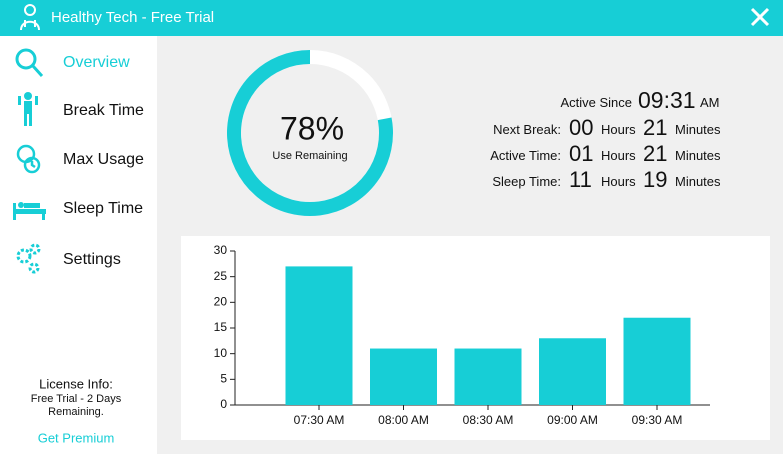  What do you see at coordinates (223, 379) in the screenshot?
I see `y-tick-label: 5` at bounding box center [223, 379].